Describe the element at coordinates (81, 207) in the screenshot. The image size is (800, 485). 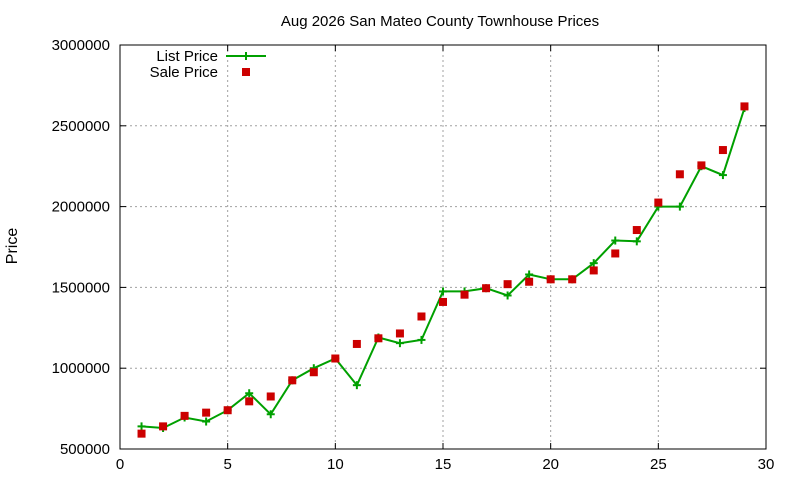
I see `y-tick-label: 2000000` at that location.